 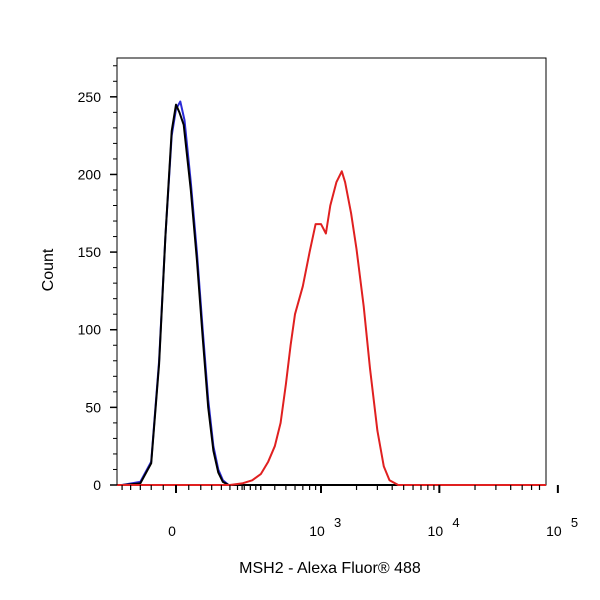 What do you see at coordinates (455, 522) in the screenshot?
I see `x-tick-exponent: 4` at bounding box center [455, 522].